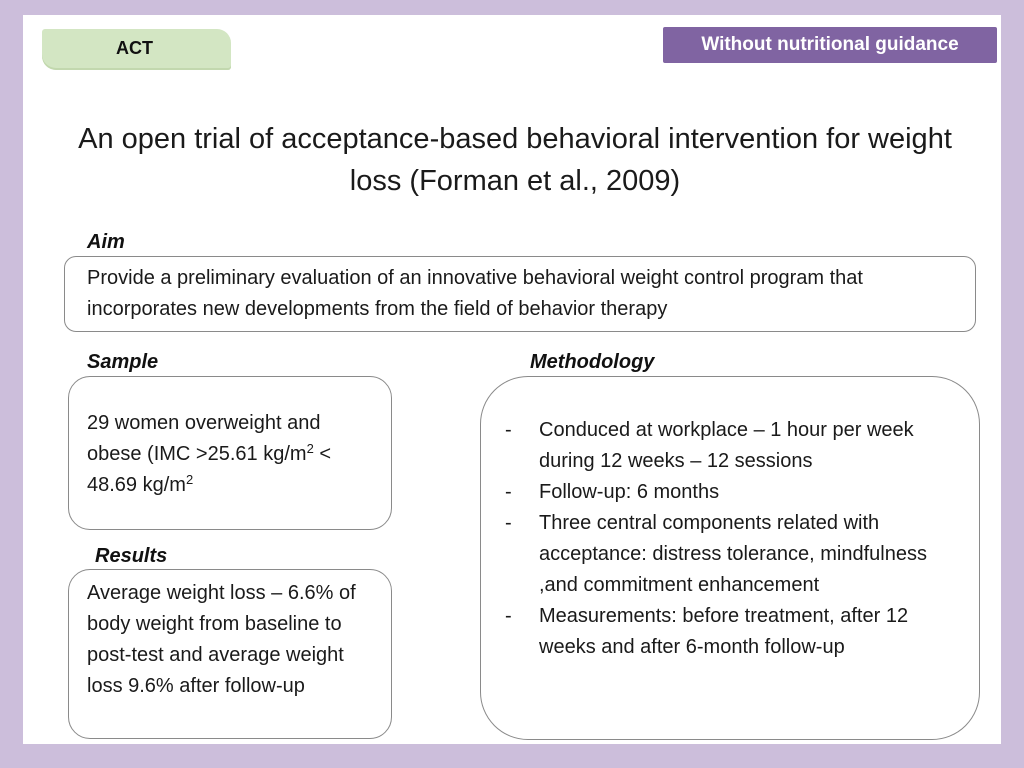 This screenshot has height=768, width=1024. What do you see at coordinates (592, 362) in the screenshot?
I see `methodology-label: Methodology` at bounding box center [592, 362].